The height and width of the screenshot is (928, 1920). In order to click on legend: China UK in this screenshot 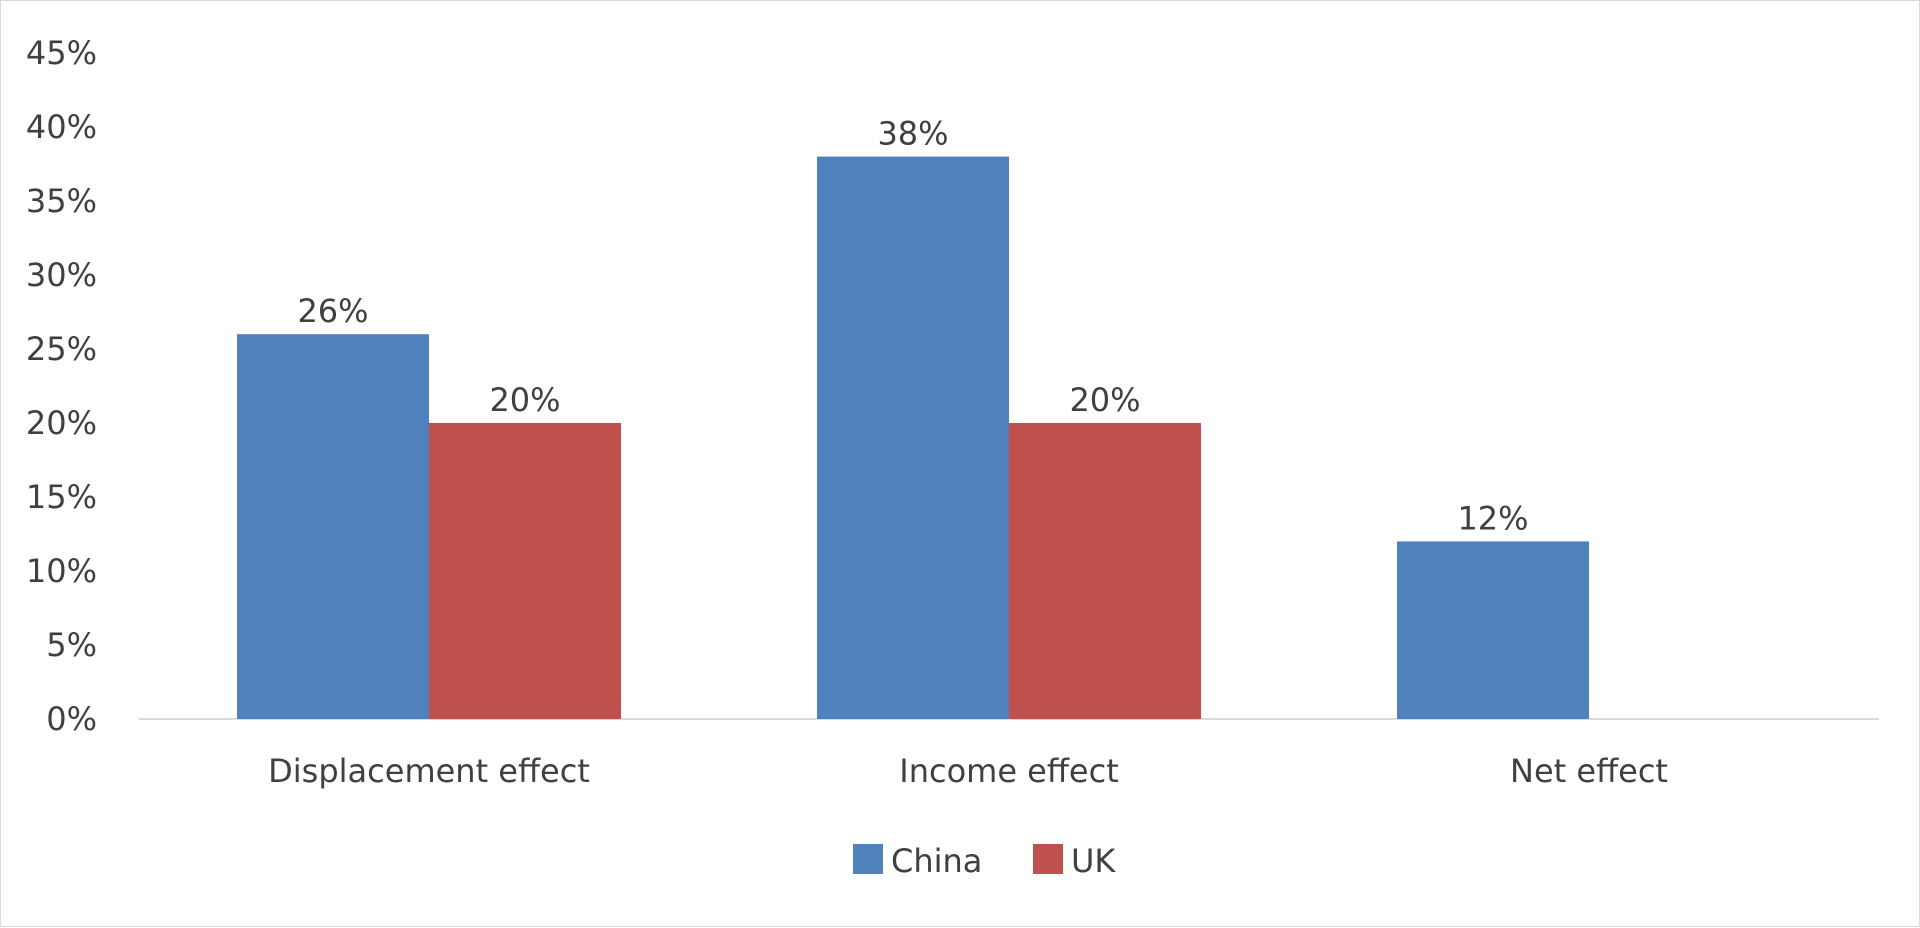, I will do `click(984, 861)`.